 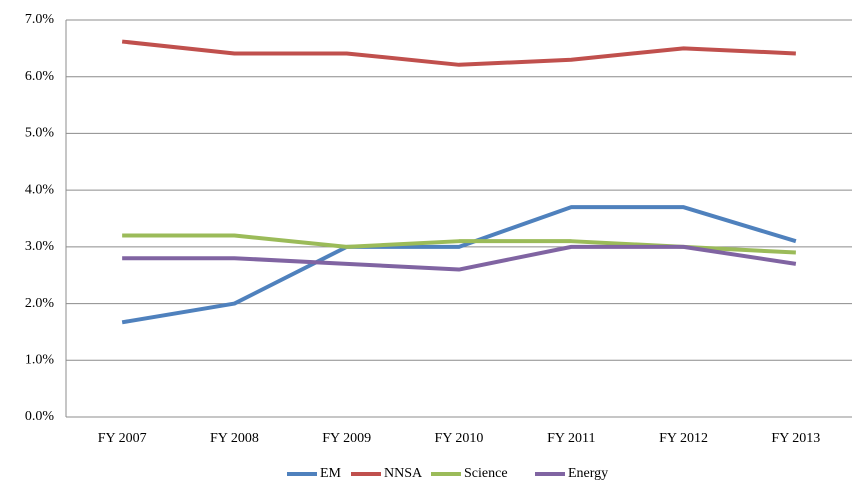 What do you see at coordinates (571, 438) in the screenshot?
I see `x-tick-label: FY 2011` at bounding box center [571, 438].